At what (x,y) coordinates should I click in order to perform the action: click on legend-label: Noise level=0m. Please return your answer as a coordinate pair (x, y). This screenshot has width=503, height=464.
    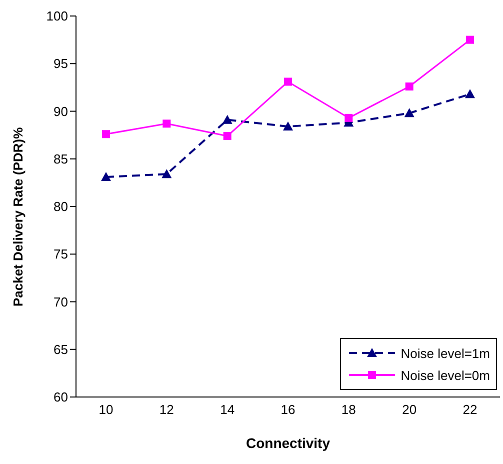
    Looking at the image, I should click on (445, 375).